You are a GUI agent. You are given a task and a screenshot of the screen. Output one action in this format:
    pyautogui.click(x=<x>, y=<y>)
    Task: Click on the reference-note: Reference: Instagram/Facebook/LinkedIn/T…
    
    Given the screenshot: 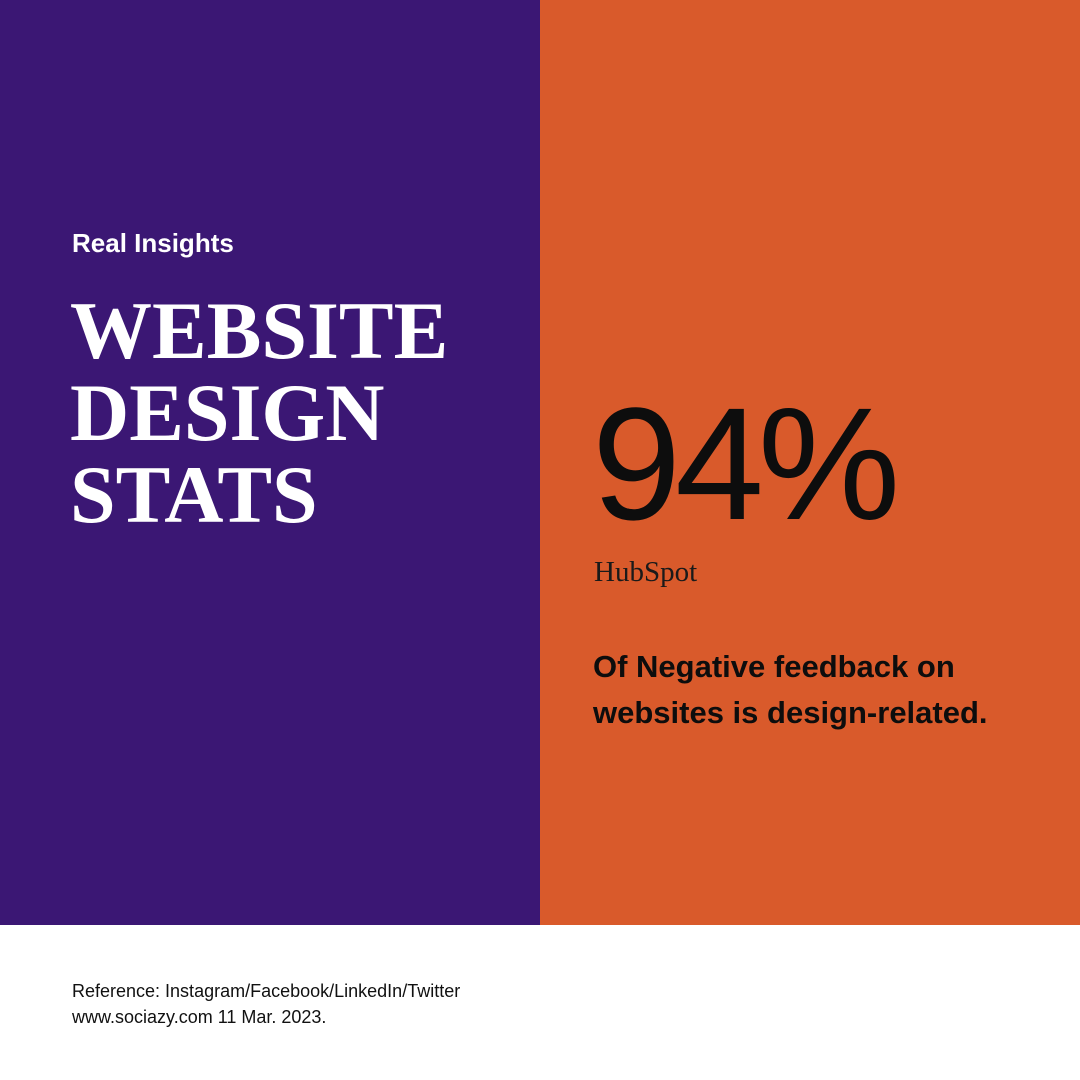 What is the action you would take?
    pyautogui.click(x=266, y=1004)
    